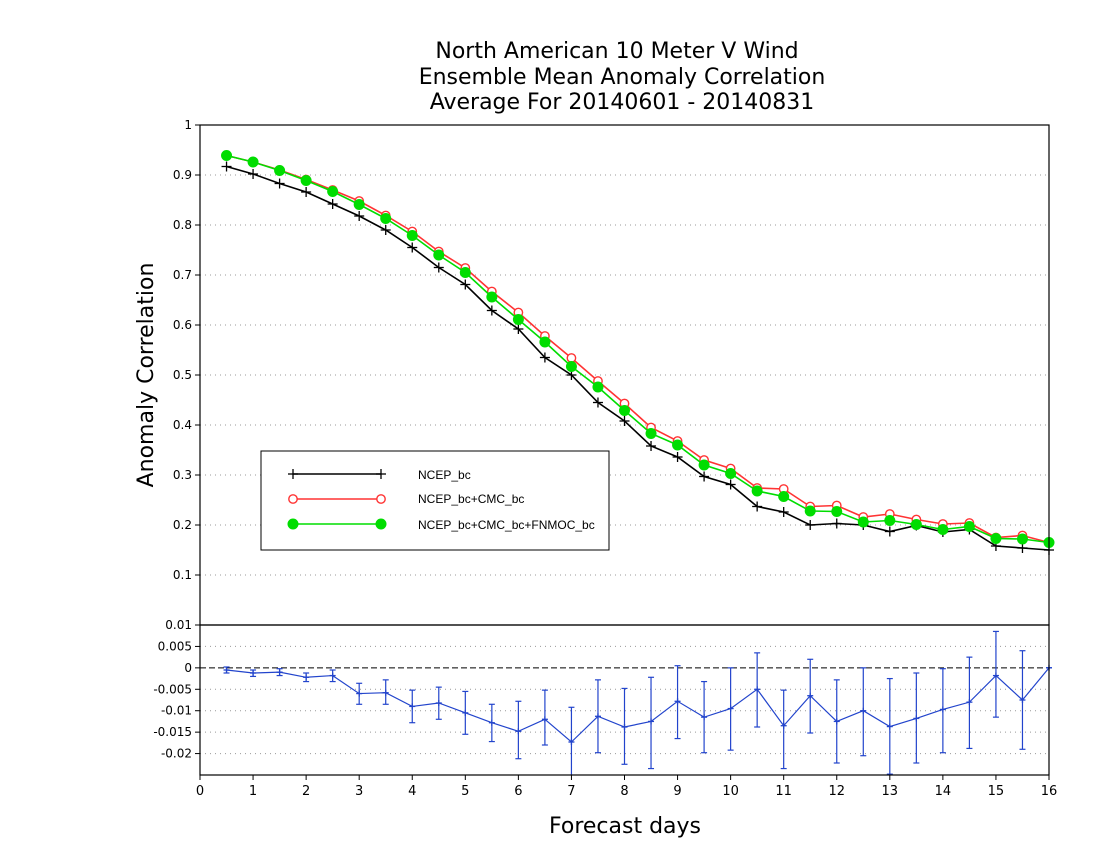 The height and width of the screenshot is (850, 1100). I want to click on x-tick-label: 15, so click(996, 791).